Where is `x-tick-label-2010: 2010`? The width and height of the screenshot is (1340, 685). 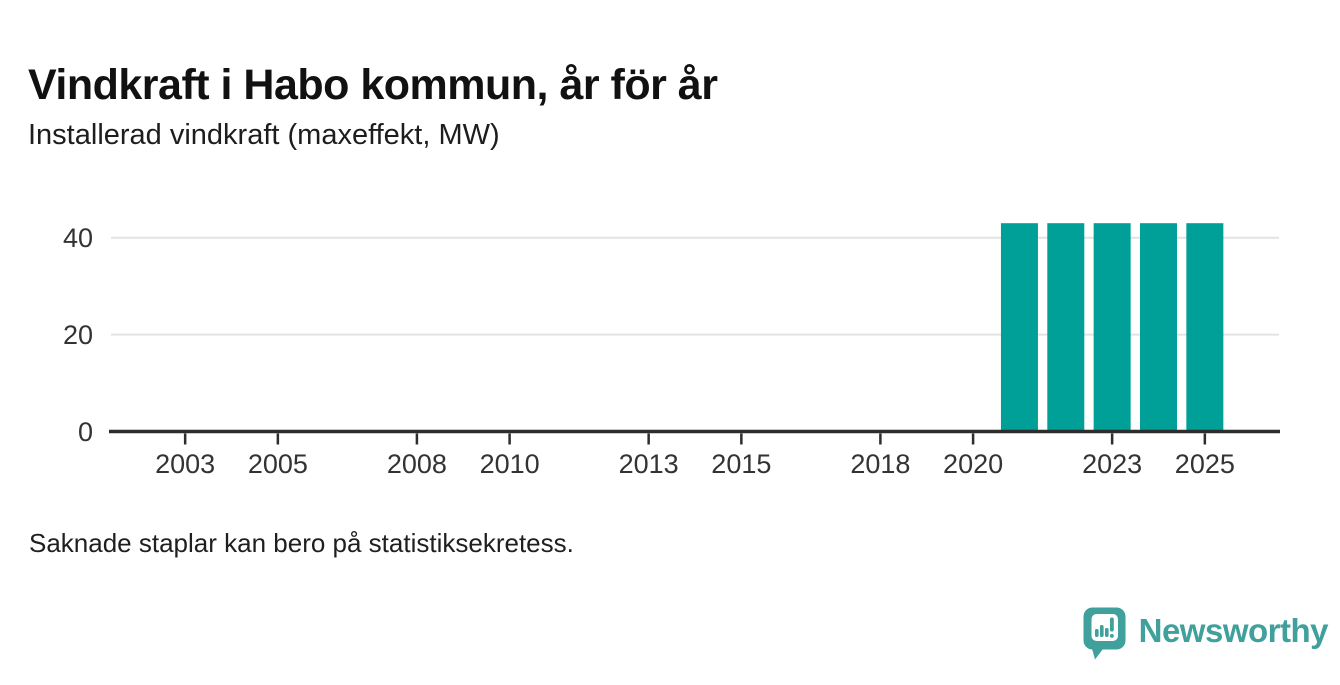
x-tick-label-2010: 2010 is located at coordinates (510, 464).